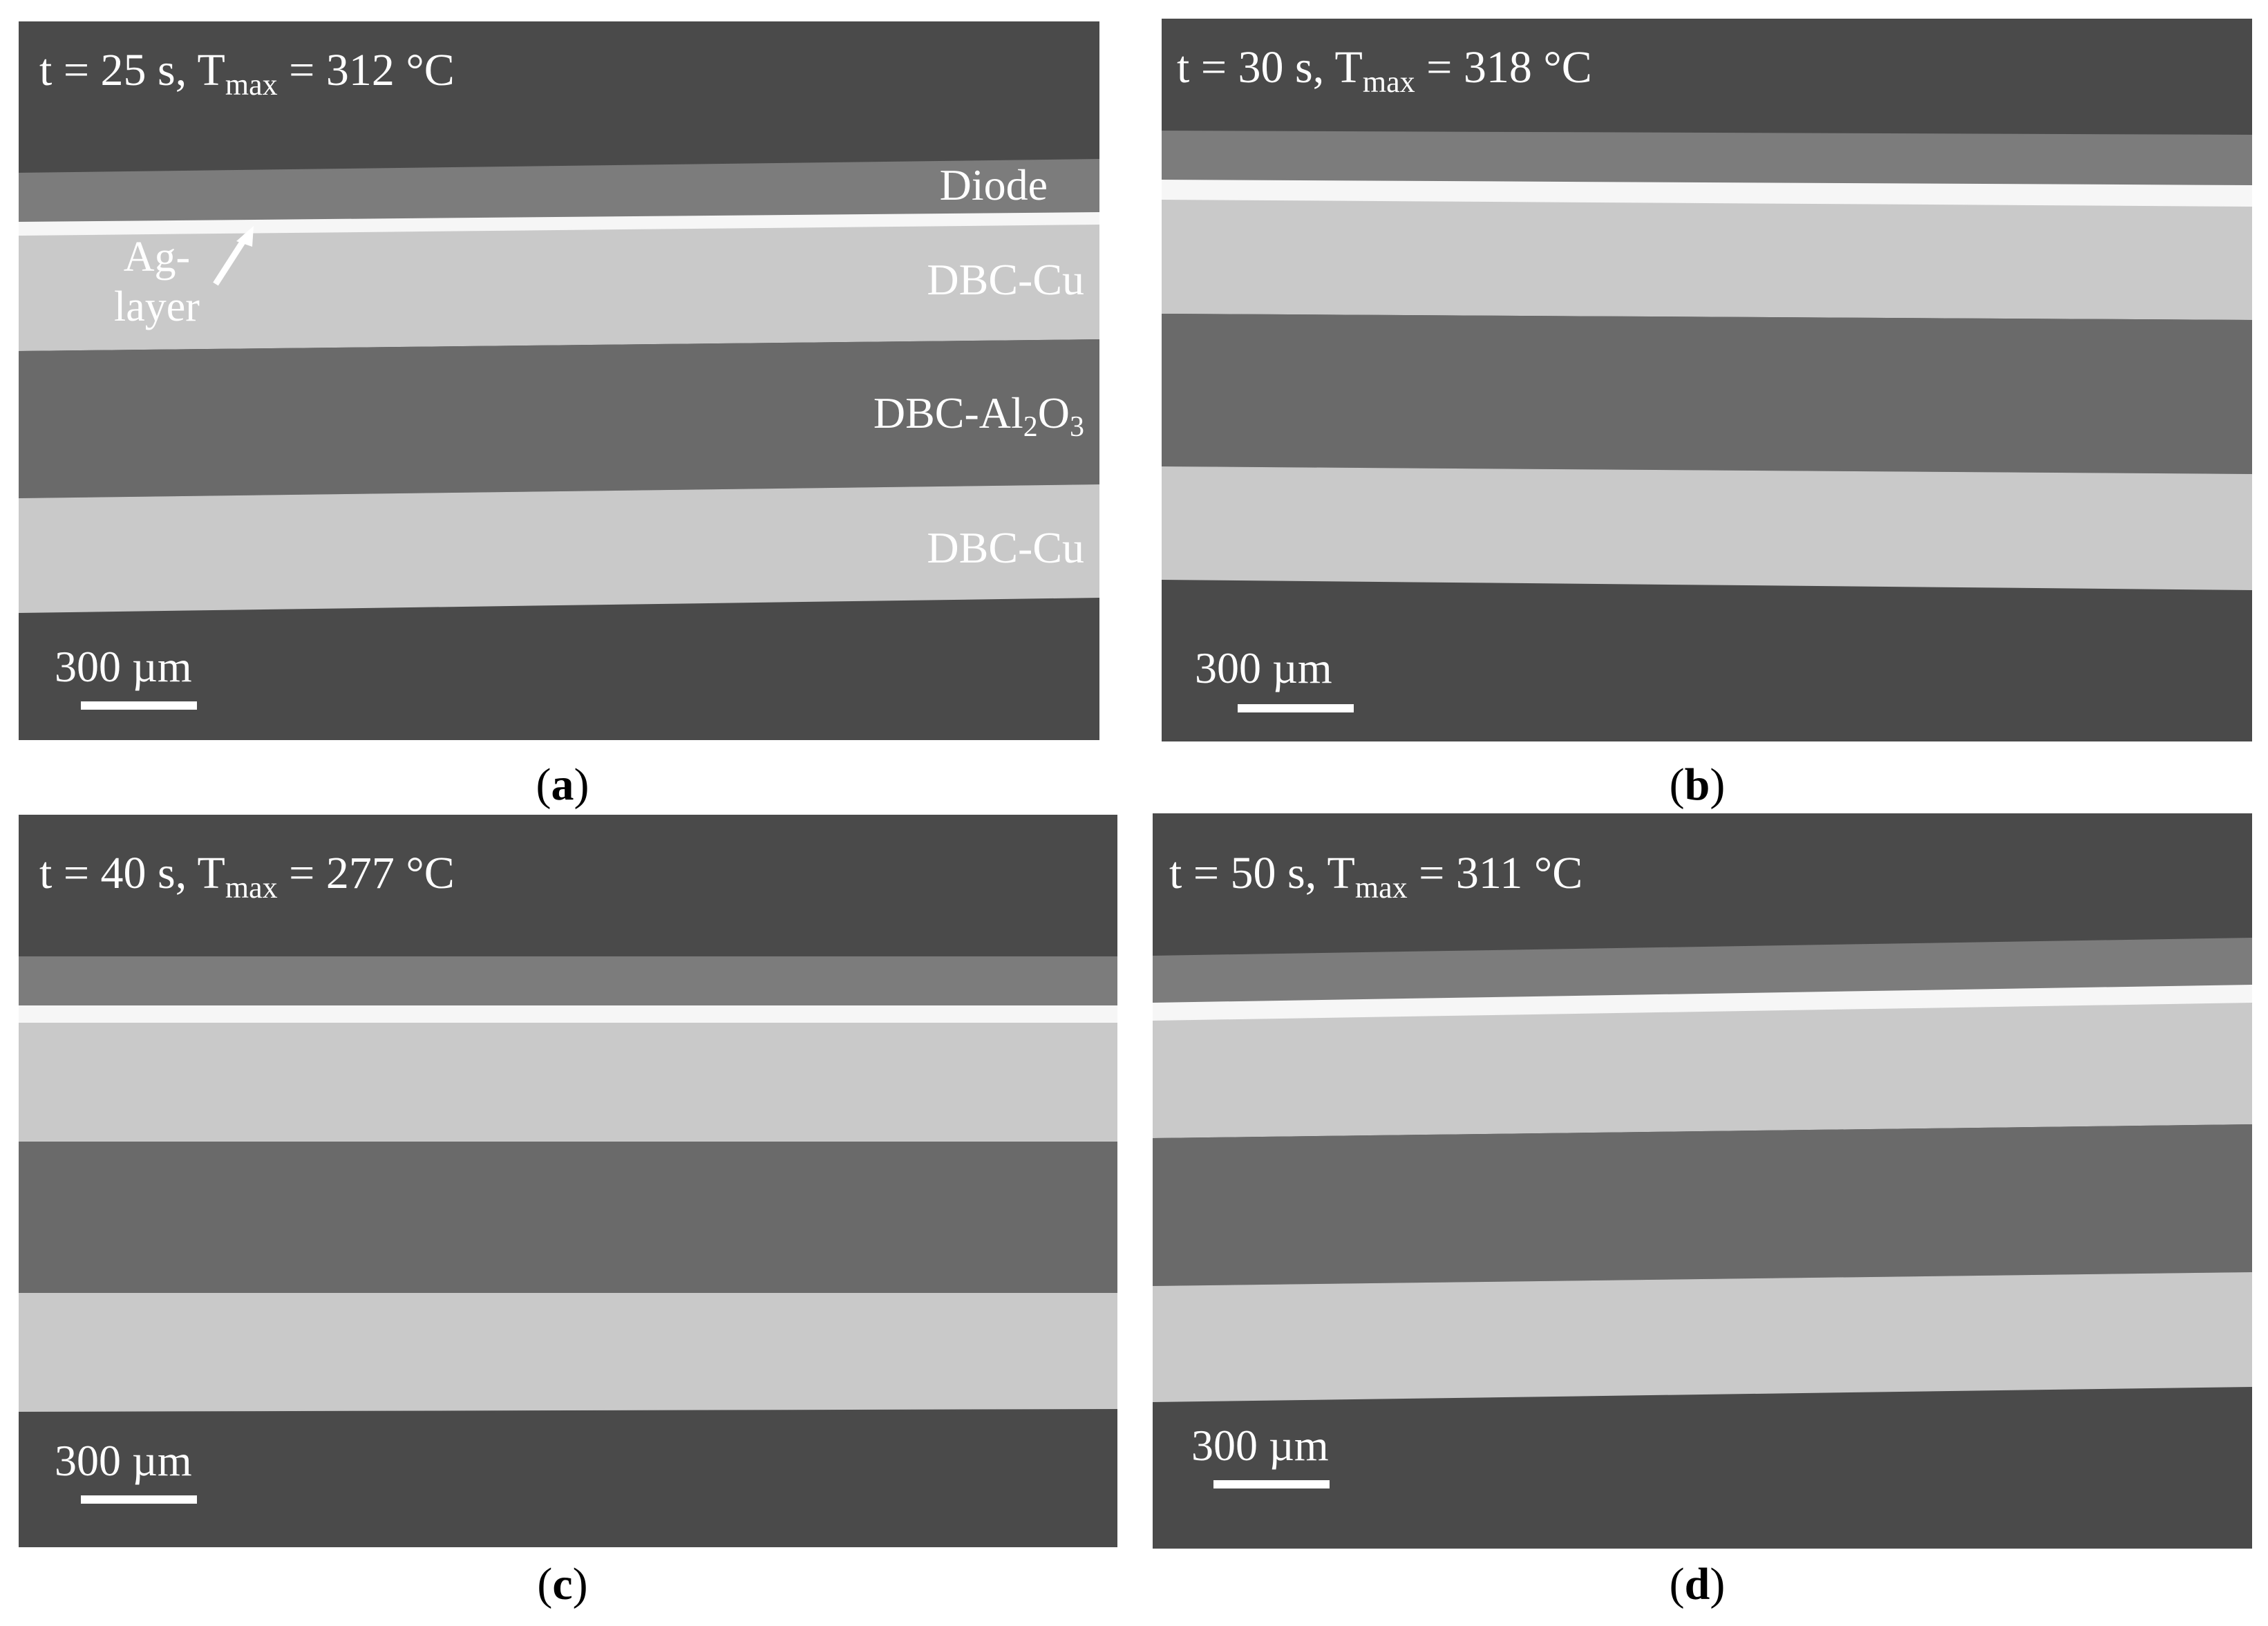 The width and height of the screenshot is (2268, 1626). What do you see at coordinates (245, 236) in the screenshot?
I see `ag-layer-arrowhead` at bounding box center [245, 236].